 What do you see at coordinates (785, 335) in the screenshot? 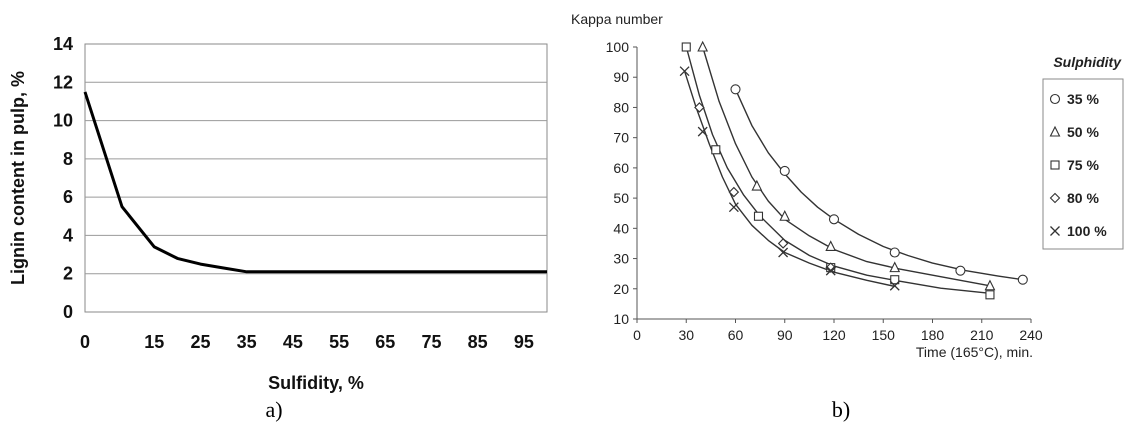
I see `chart-b-x-tick-label: 90` at bounding box center [785, 335].